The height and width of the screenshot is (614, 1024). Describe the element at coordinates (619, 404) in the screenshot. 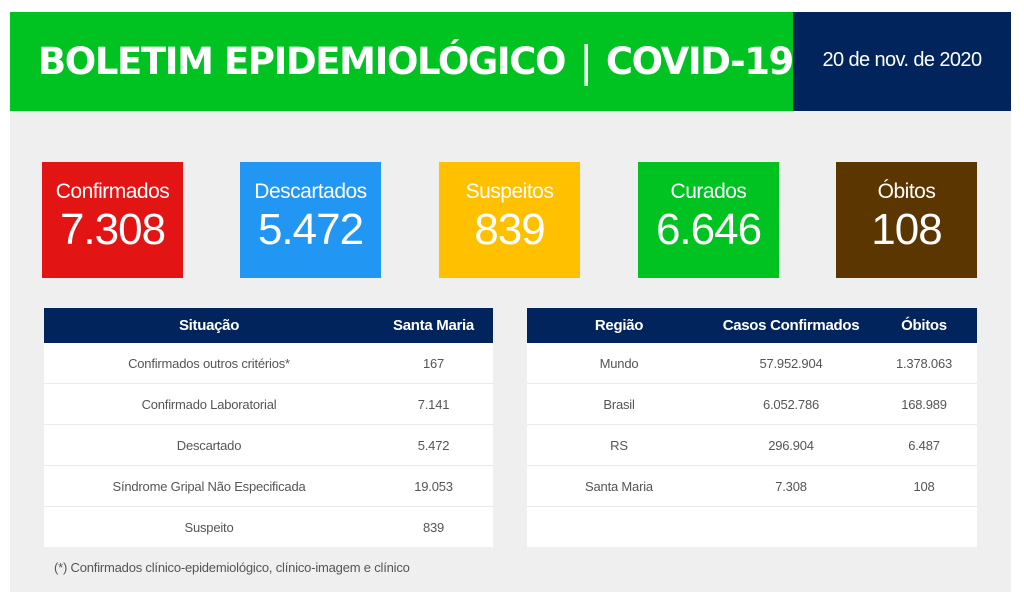

I see `cell-region: Brasil` at that location.